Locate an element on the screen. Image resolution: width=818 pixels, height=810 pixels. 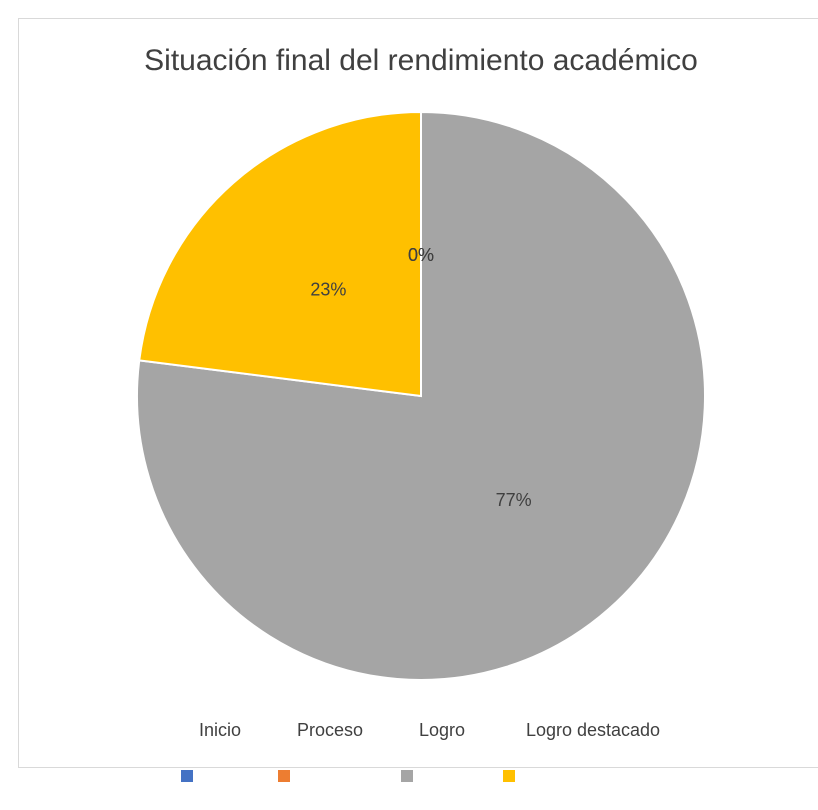
data-label: 77% is located at coordinates (514, 500).